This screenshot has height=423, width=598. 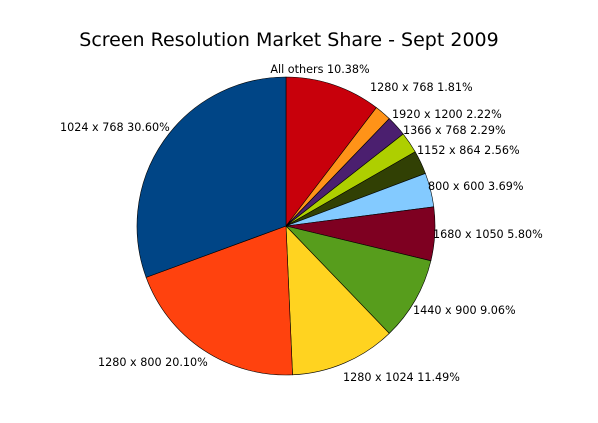 I want to click on slice-label-1280-x-1024: 1280 x 1024 11.49%, so click(x=401, y=377).